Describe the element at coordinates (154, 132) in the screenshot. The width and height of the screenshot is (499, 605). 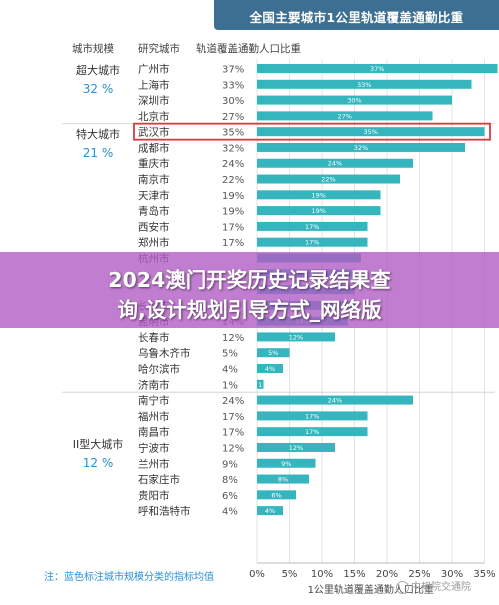
I see `city-label: 武汉市` at that location.